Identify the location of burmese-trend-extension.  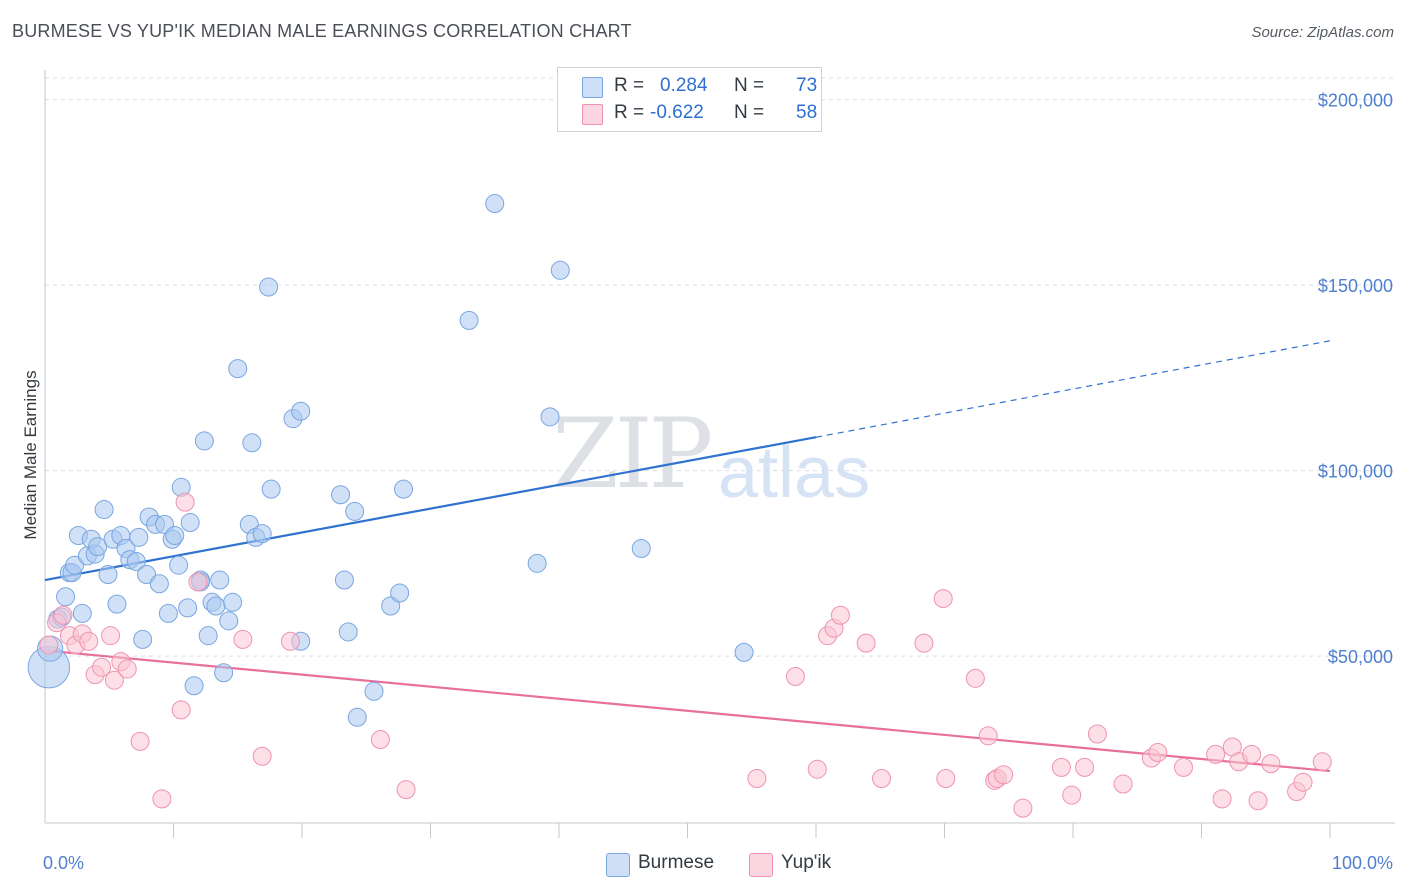
(1073, 389).